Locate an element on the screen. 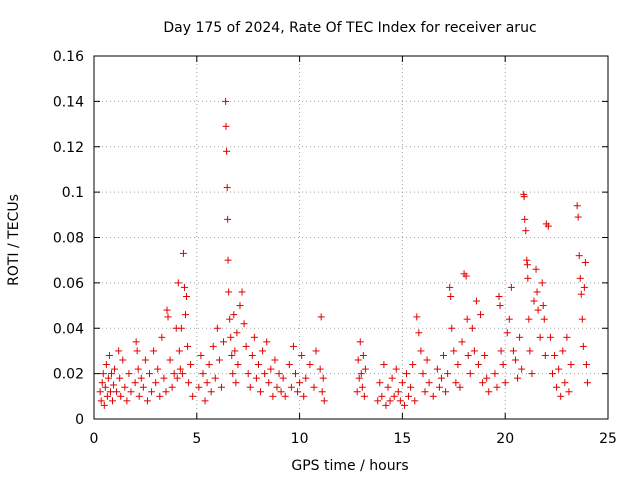 The image size is (640, 480). y-tick-label-4: 0.08 is located at coordinates (68, 239).